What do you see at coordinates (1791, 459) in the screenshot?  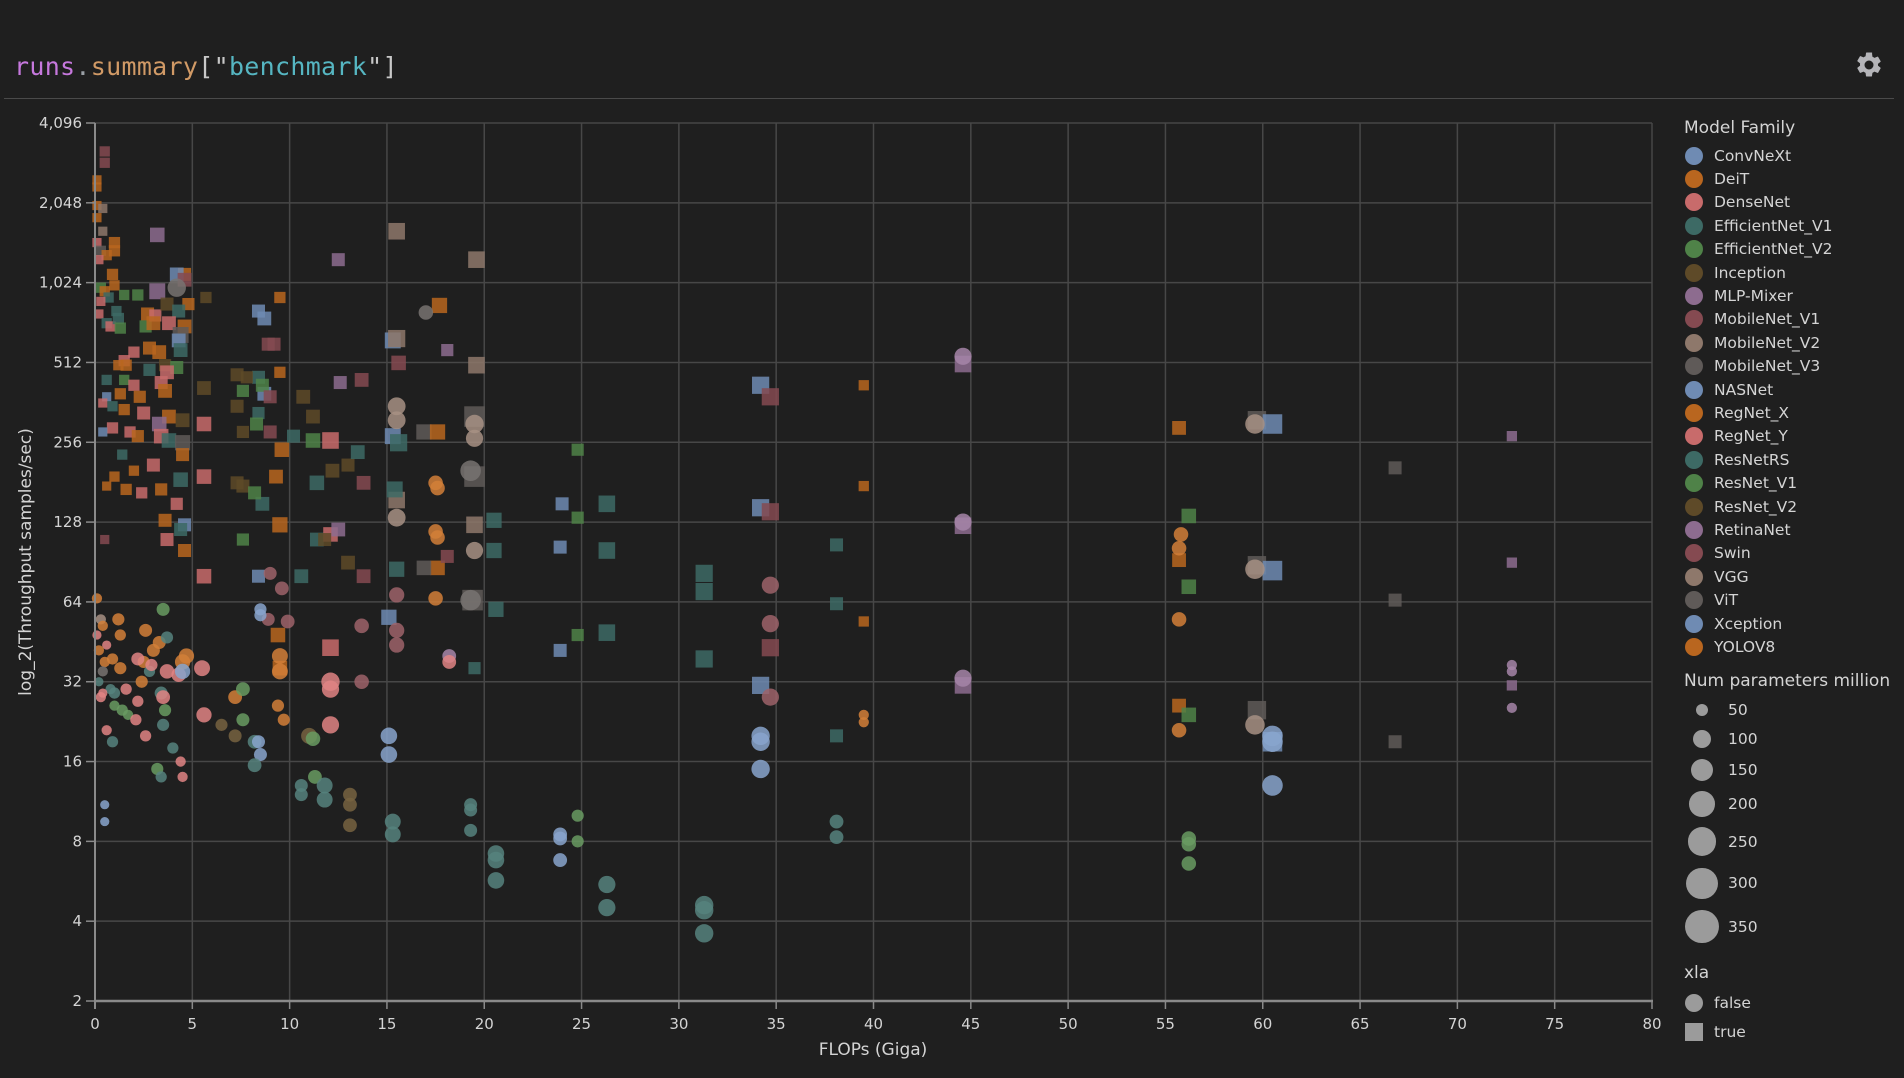 I see `legend-item-family: ResNetRS` at bounding box center [1791, 459].